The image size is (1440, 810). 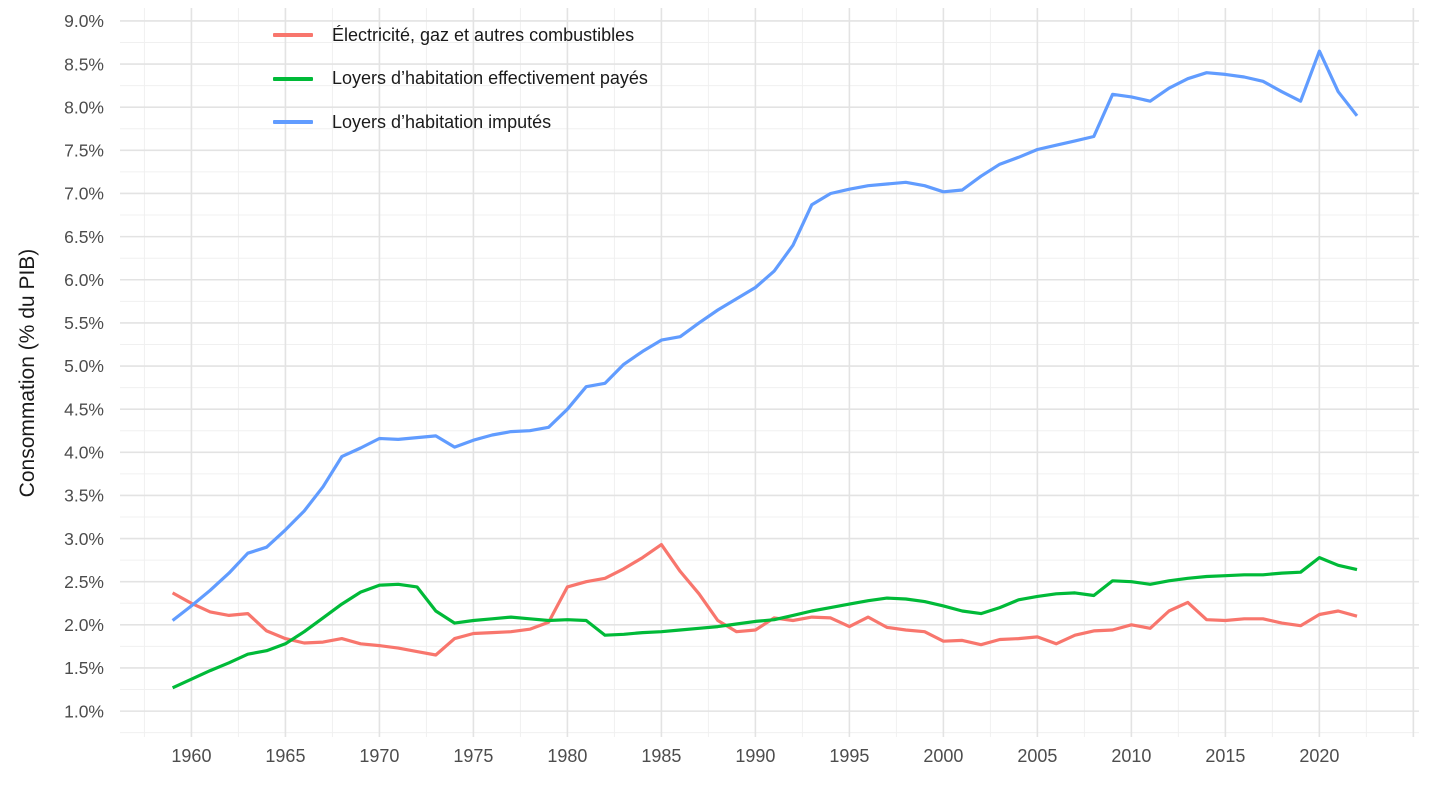 I want to click on svg-text: 2000, so click(x=943, y=756).